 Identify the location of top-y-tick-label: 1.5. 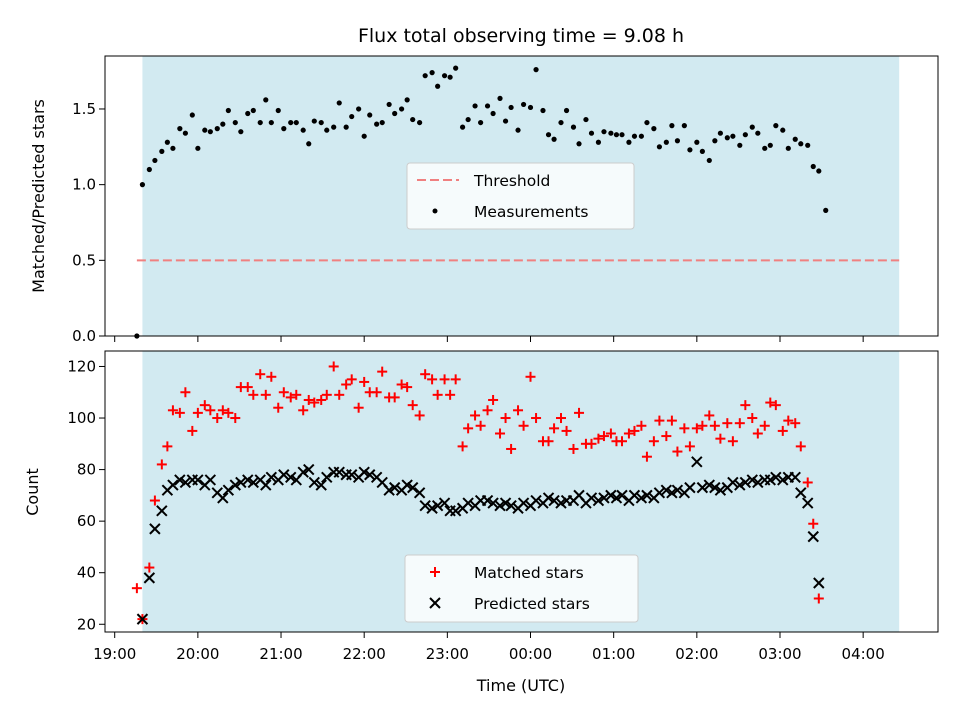
(84, 109).